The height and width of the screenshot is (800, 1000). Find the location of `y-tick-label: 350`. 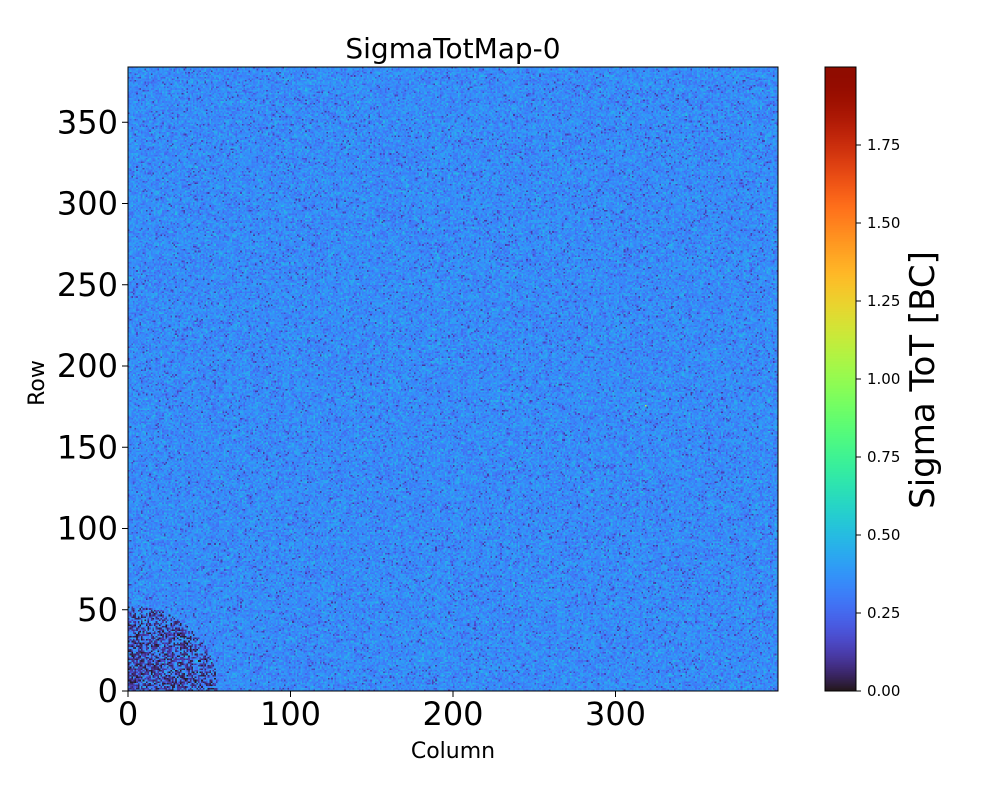

y-tick-label: 350 is located at coordinates (87, 122).